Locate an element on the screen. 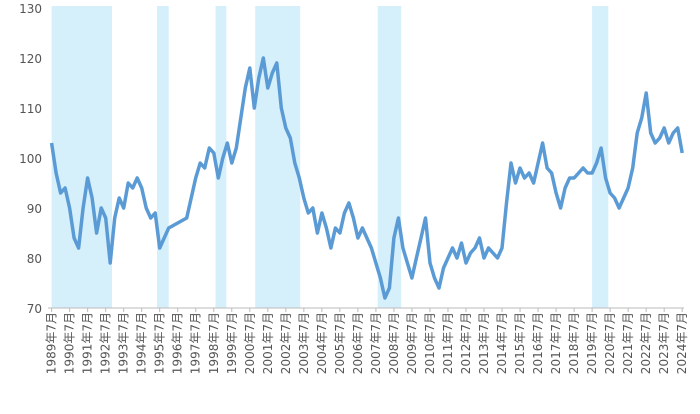  x-tick-label: 2016年7月 is located at coordinates (538, 343).